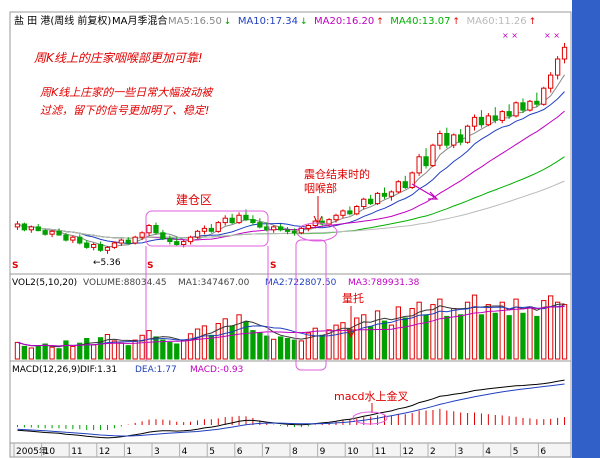 This screenshot has width=600, height=458. I want to click on macd-golden-cross-label: macd水上金叉, so click(371, 396).